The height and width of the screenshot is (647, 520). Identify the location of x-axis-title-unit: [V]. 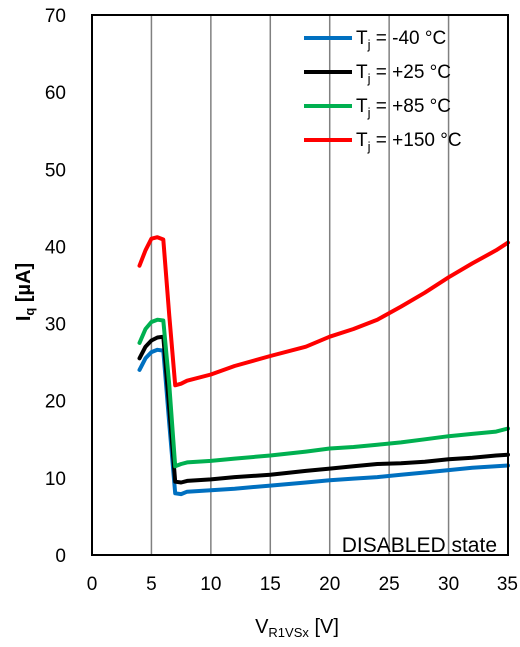
(324, 627).